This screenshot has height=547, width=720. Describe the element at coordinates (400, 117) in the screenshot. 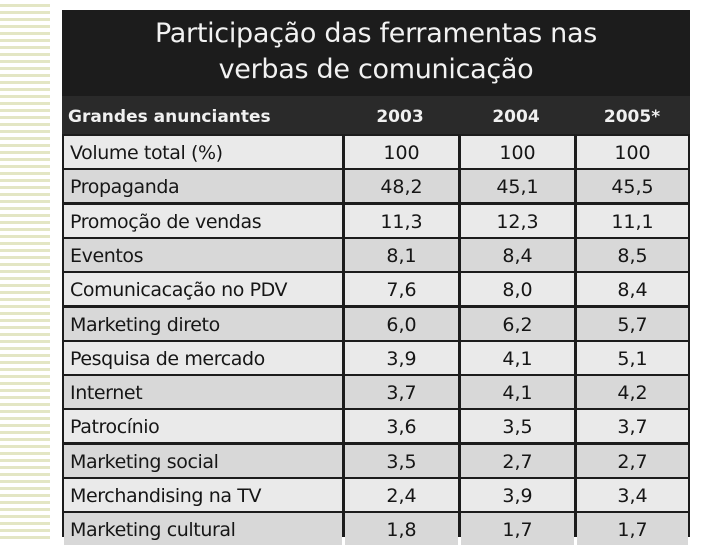

I see `header-year-2003: 2003` at that location.